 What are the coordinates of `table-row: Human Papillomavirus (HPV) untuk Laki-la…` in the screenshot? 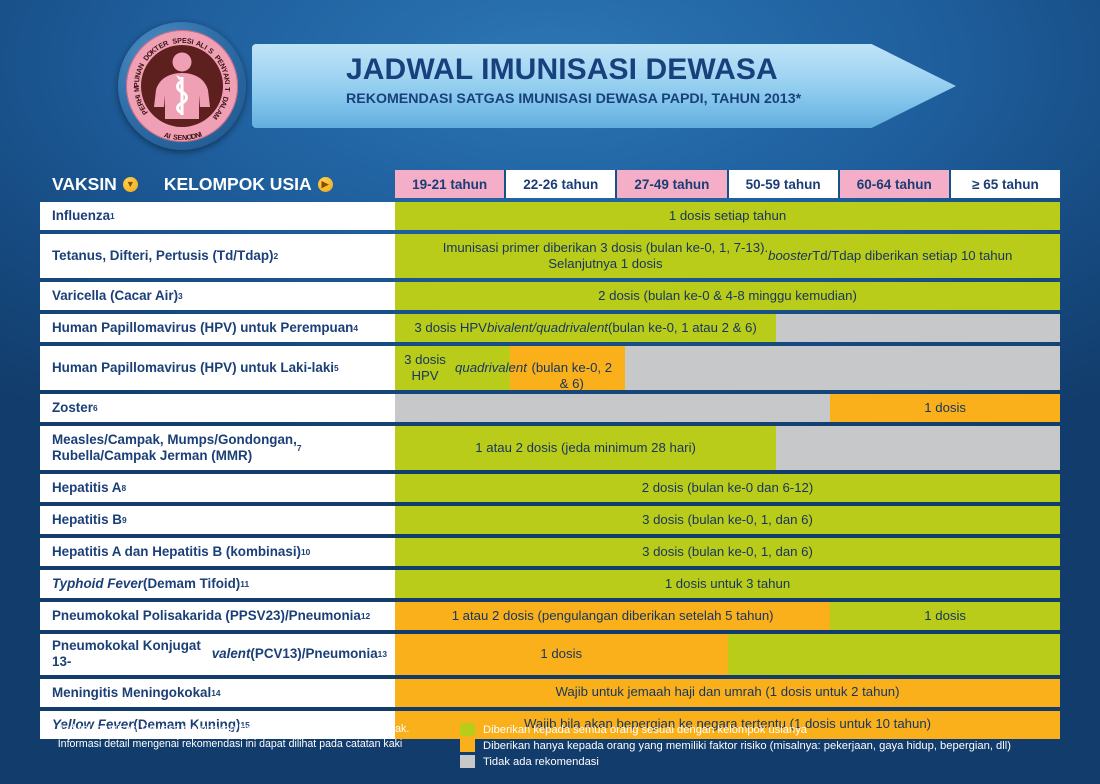 It's located at (550, 368).